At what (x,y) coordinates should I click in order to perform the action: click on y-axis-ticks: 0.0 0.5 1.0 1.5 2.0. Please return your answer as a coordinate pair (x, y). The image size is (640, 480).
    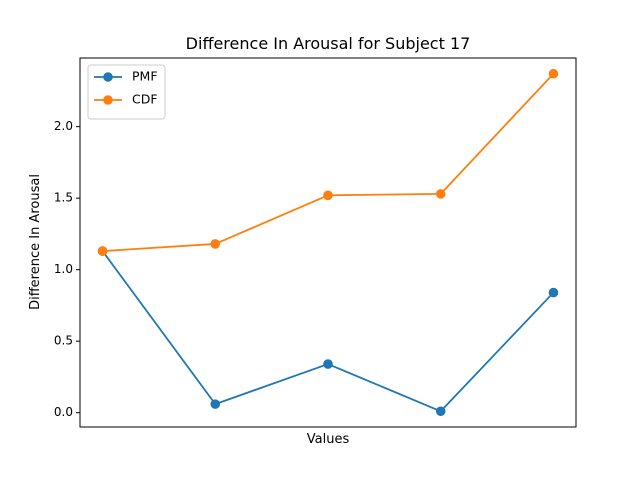
    Looking at the image, I should click on (67, 269).